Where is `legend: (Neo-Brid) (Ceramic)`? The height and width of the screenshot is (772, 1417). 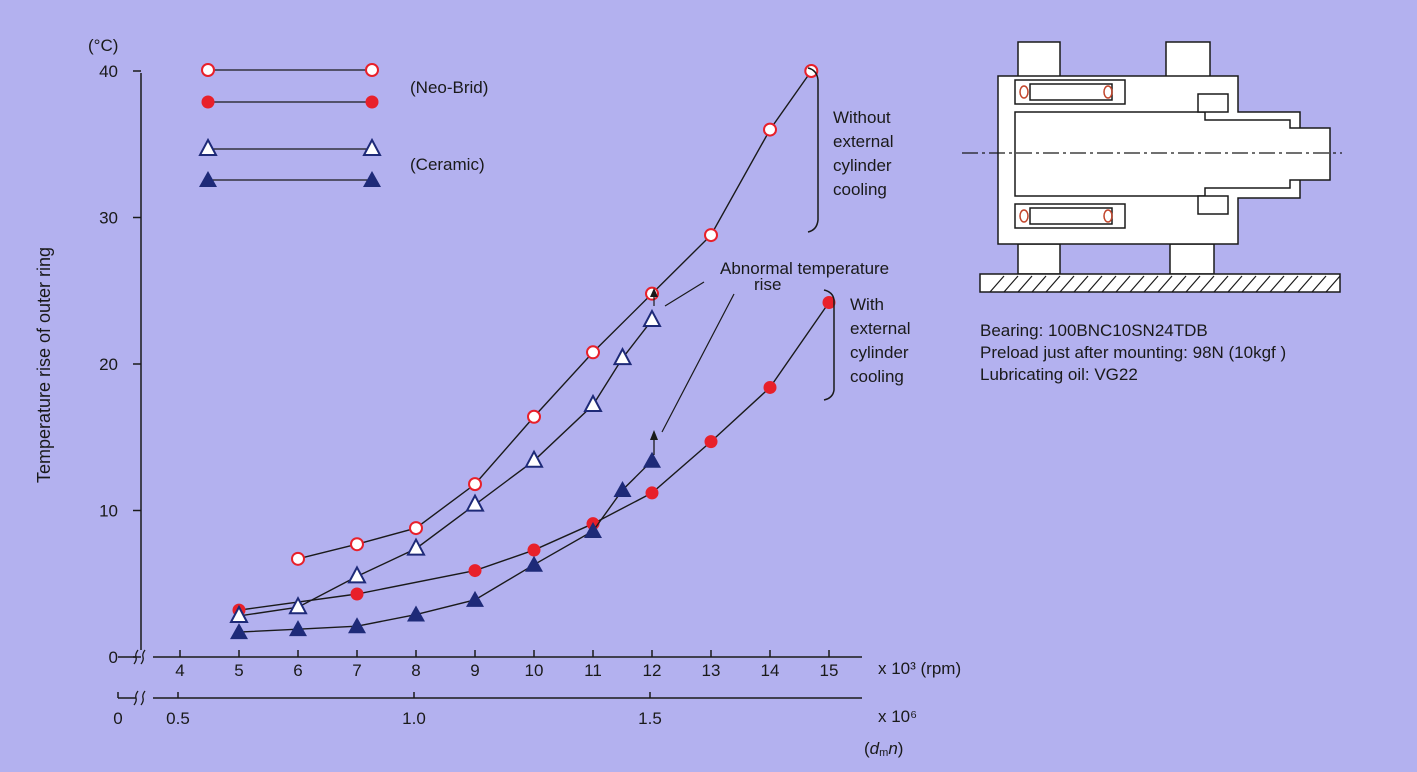 legend: (Neo-Brid) (Ceramic) is located at coordinates (343, 125).